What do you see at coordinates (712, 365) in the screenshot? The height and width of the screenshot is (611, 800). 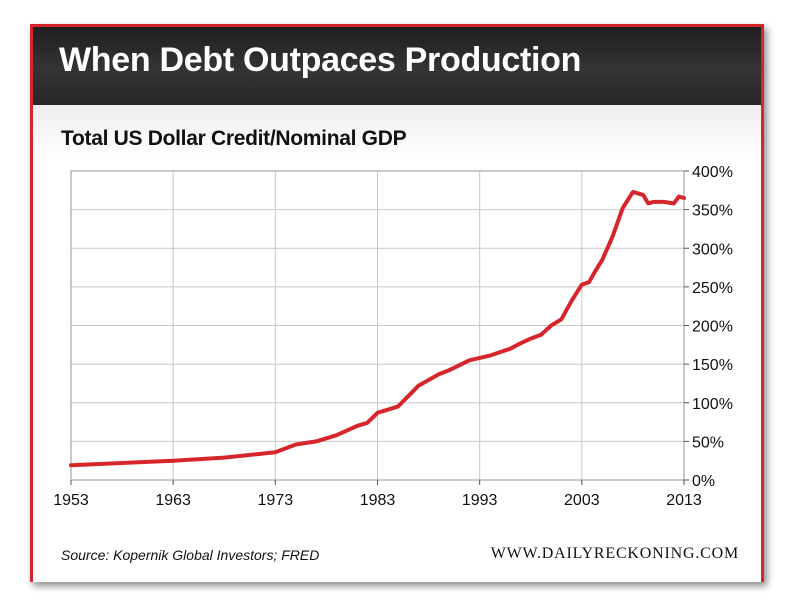 I see `y-tick-label: 150%` at bounding box center [712, 365].